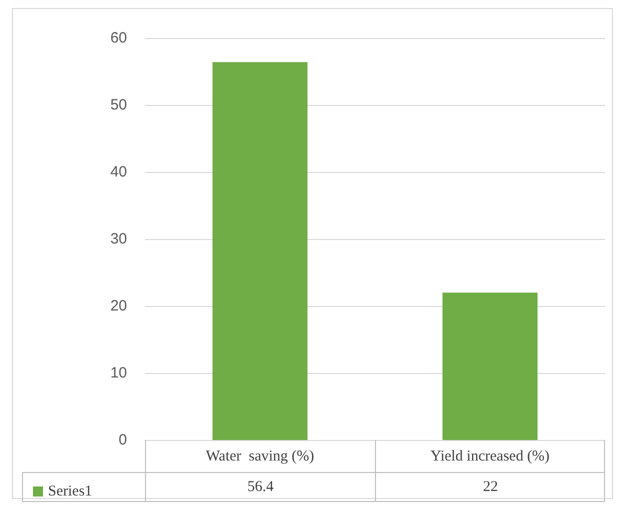 This screenshot has height=508, width=623. I want to click on legend-label: Series1, so click(70, 492).